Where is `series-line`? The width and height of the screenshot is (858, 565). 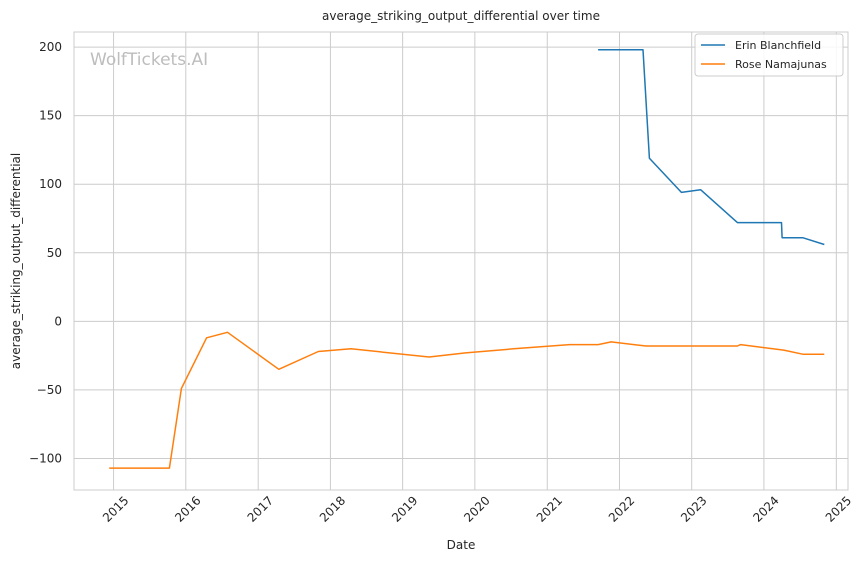
series-line is located at coordinates (711, 147).